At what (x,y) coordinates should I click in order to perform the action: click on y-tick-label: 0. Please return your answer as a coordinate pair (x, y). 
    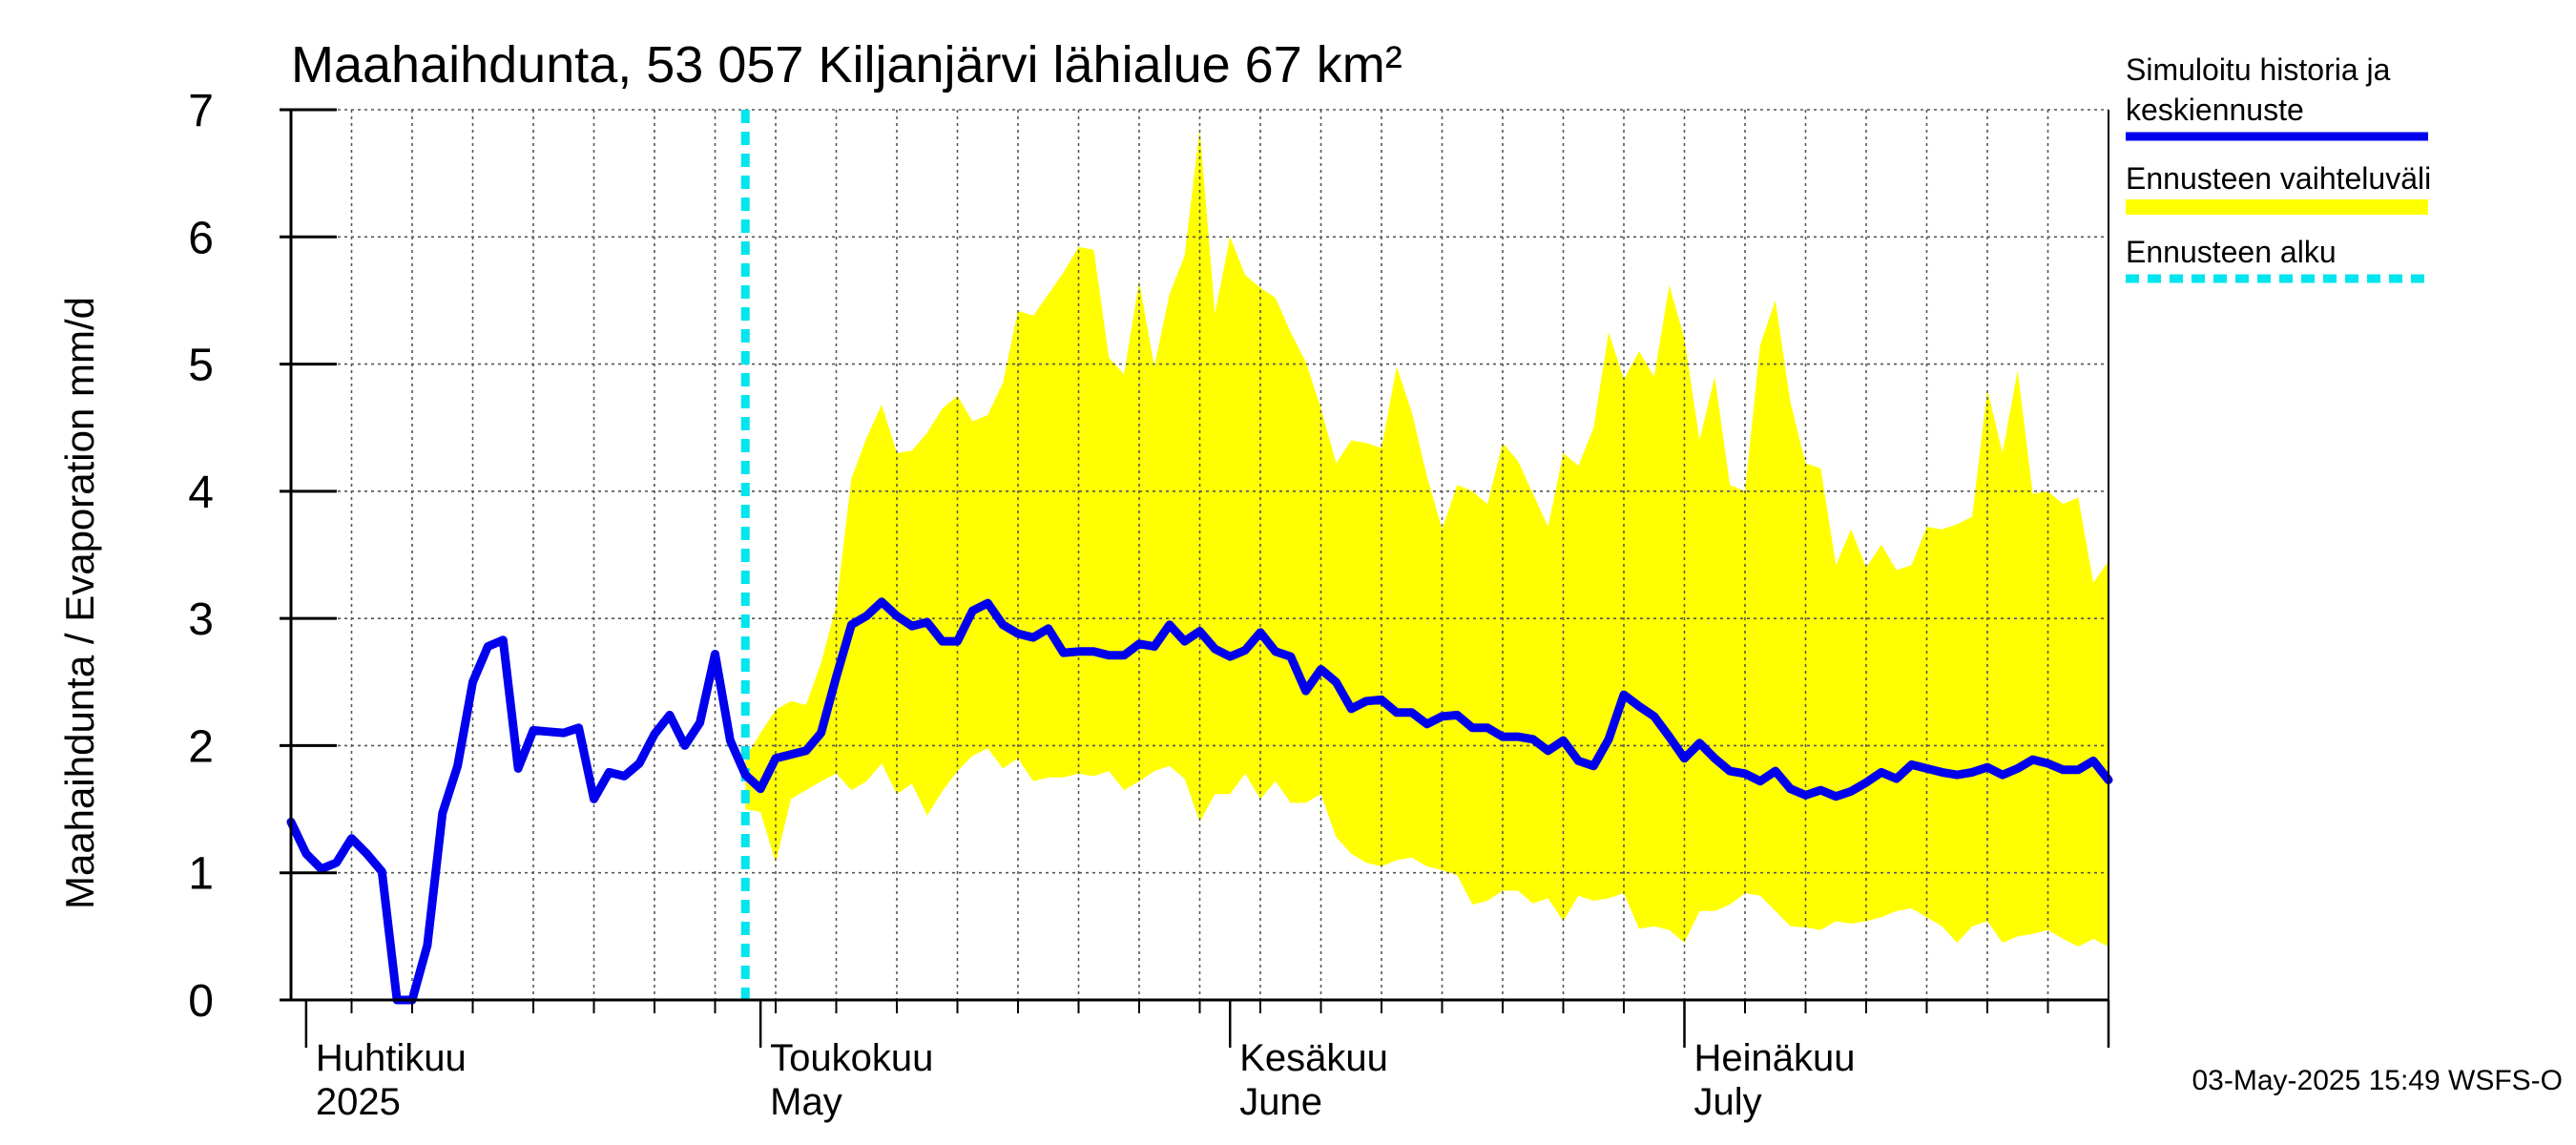
    Looking at the image, I should click on (201, 1001).